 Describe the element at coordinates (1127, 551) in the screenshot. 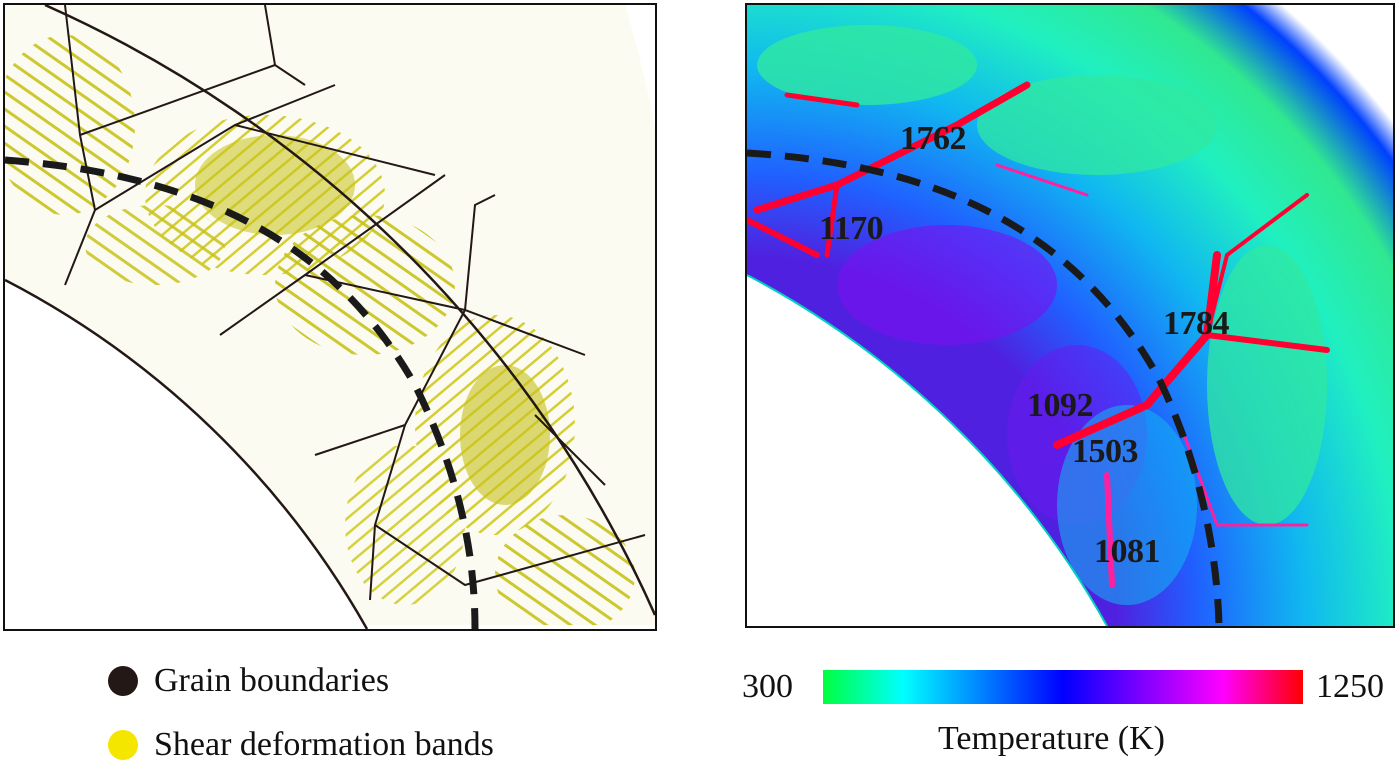

I see `temperature-label: 1081` at that location.